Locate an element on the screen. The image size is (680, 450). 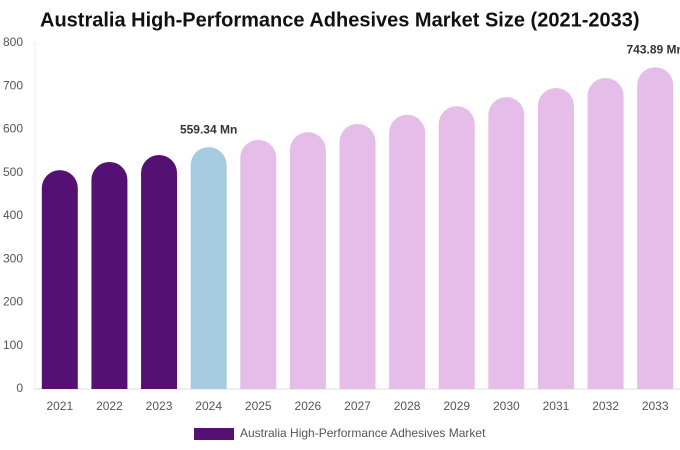
y-tick-label: 500 is located at coordinates (13, 172).